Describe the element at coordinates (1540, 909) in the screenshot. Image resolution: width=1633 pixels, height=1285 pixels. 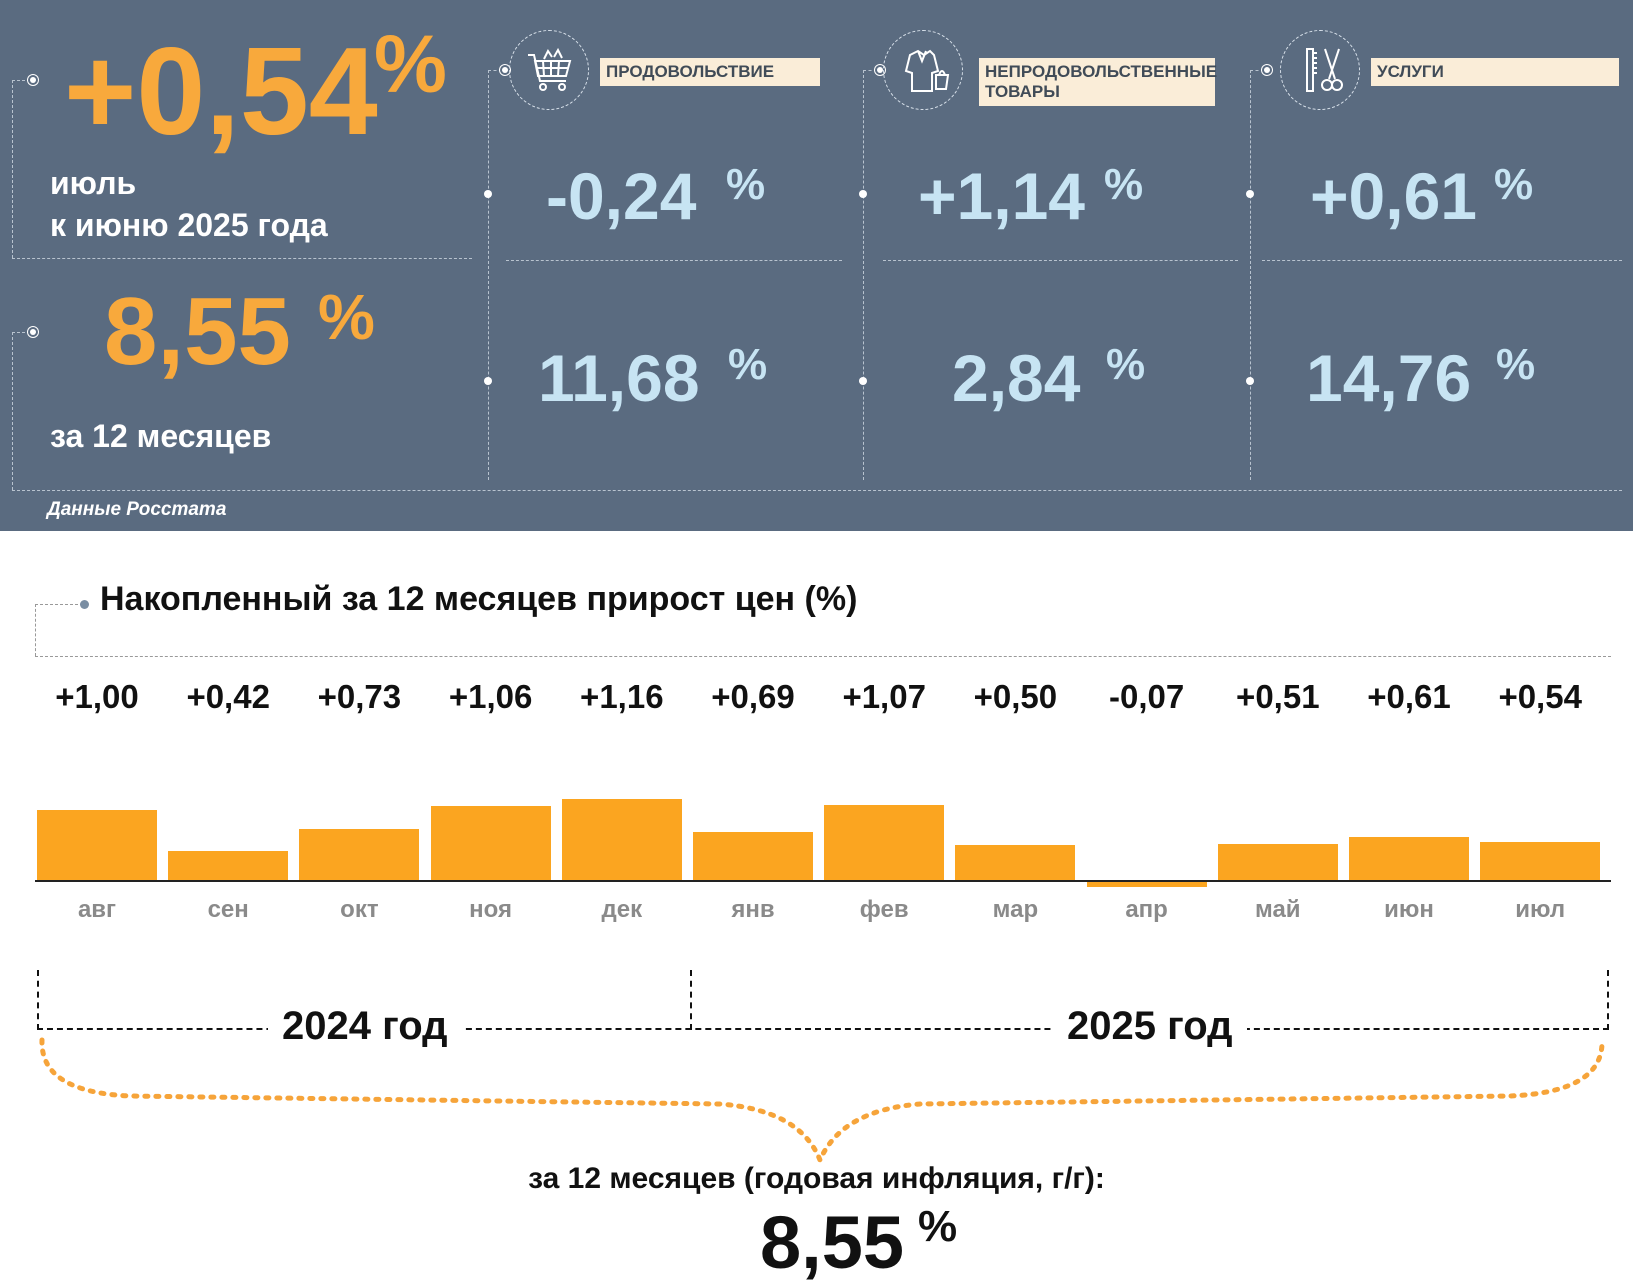
I see `month-tick-label: июл` at that location.